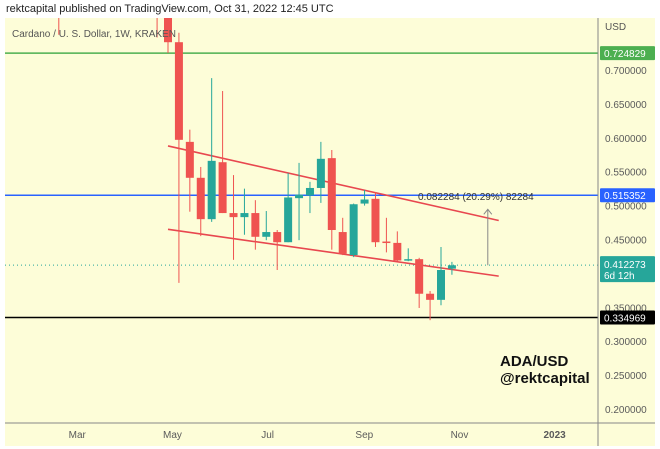 The height and width of the screenshot is (449, 660). What do you see at coordinates (488, 211) in the screenshot?
I see `arrow-head-icon` at bounding box center [488, 211].